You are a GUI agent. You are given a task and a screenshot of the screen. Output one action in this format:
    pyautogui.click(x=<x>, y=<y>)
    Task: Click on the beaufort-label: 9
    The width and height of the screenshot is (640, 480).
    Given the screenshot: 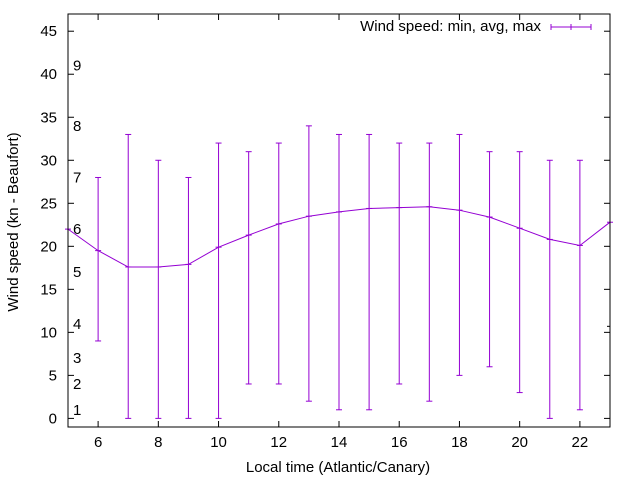 What is the action you would take?
    pyautogui.click(x=77, y=66)
    